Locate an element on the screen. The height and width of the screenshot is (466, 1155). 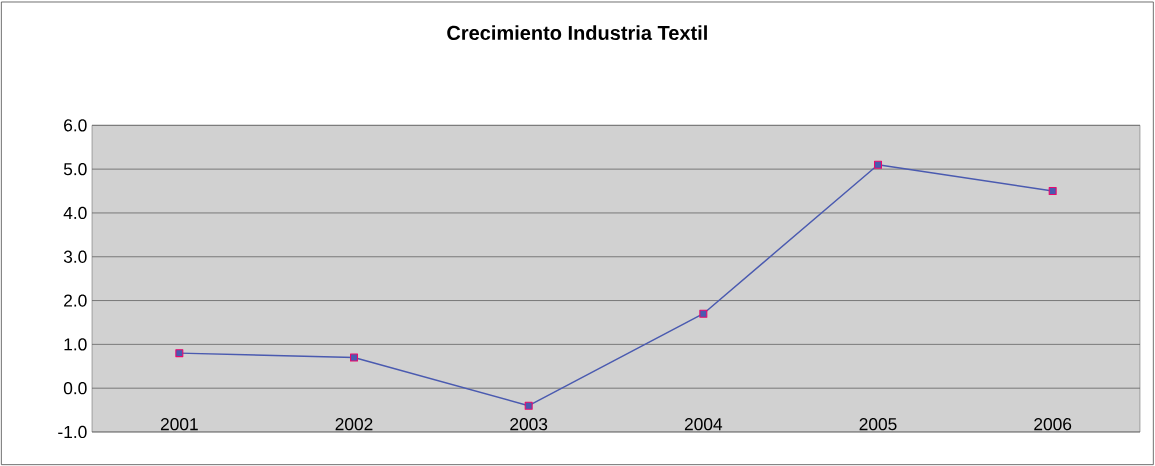
y-tick-label: 1.0 is located at coordinates (75, 344).